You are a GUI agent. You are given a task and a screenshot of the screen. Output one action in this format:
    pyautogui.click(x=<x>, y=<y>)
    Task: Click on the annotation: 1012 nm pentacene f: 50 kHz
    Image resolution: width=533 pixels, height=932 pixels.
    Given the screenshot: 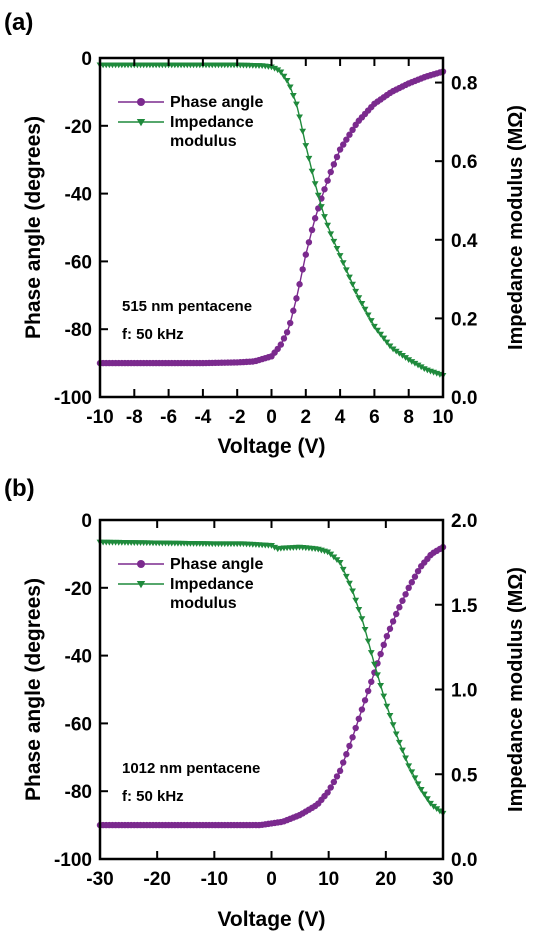 What is the action you would take?
    pyautogui.click(x=191, y=782)
    